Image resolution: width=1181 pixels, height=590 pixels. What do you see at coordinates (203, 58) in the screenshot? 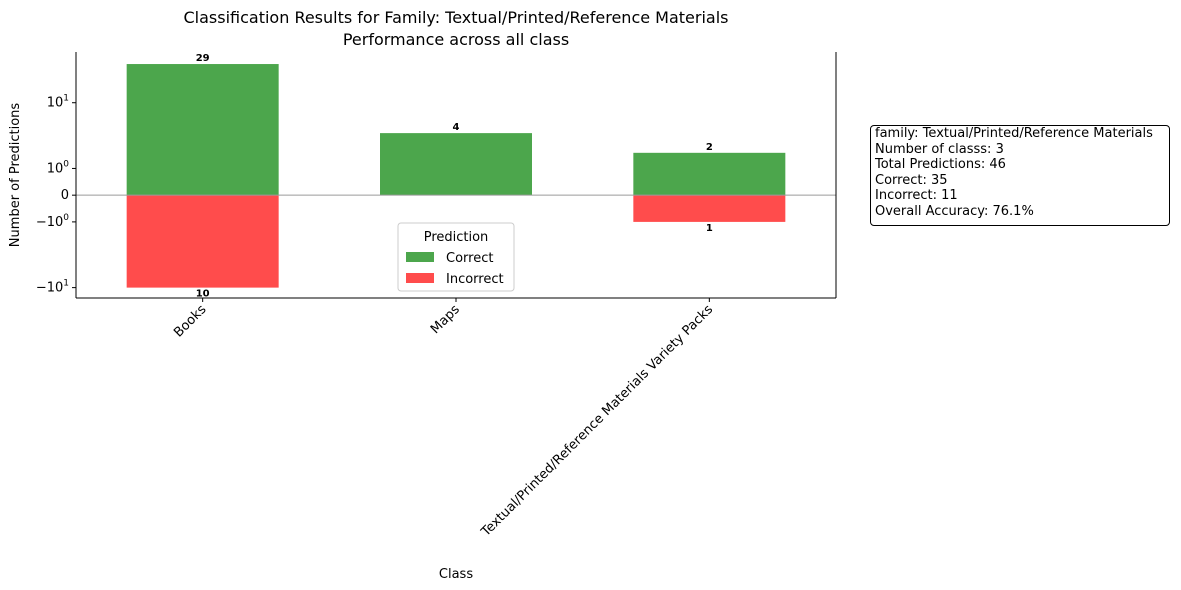
I see `data-label-correct: 29` at bounding box center [203, 58].